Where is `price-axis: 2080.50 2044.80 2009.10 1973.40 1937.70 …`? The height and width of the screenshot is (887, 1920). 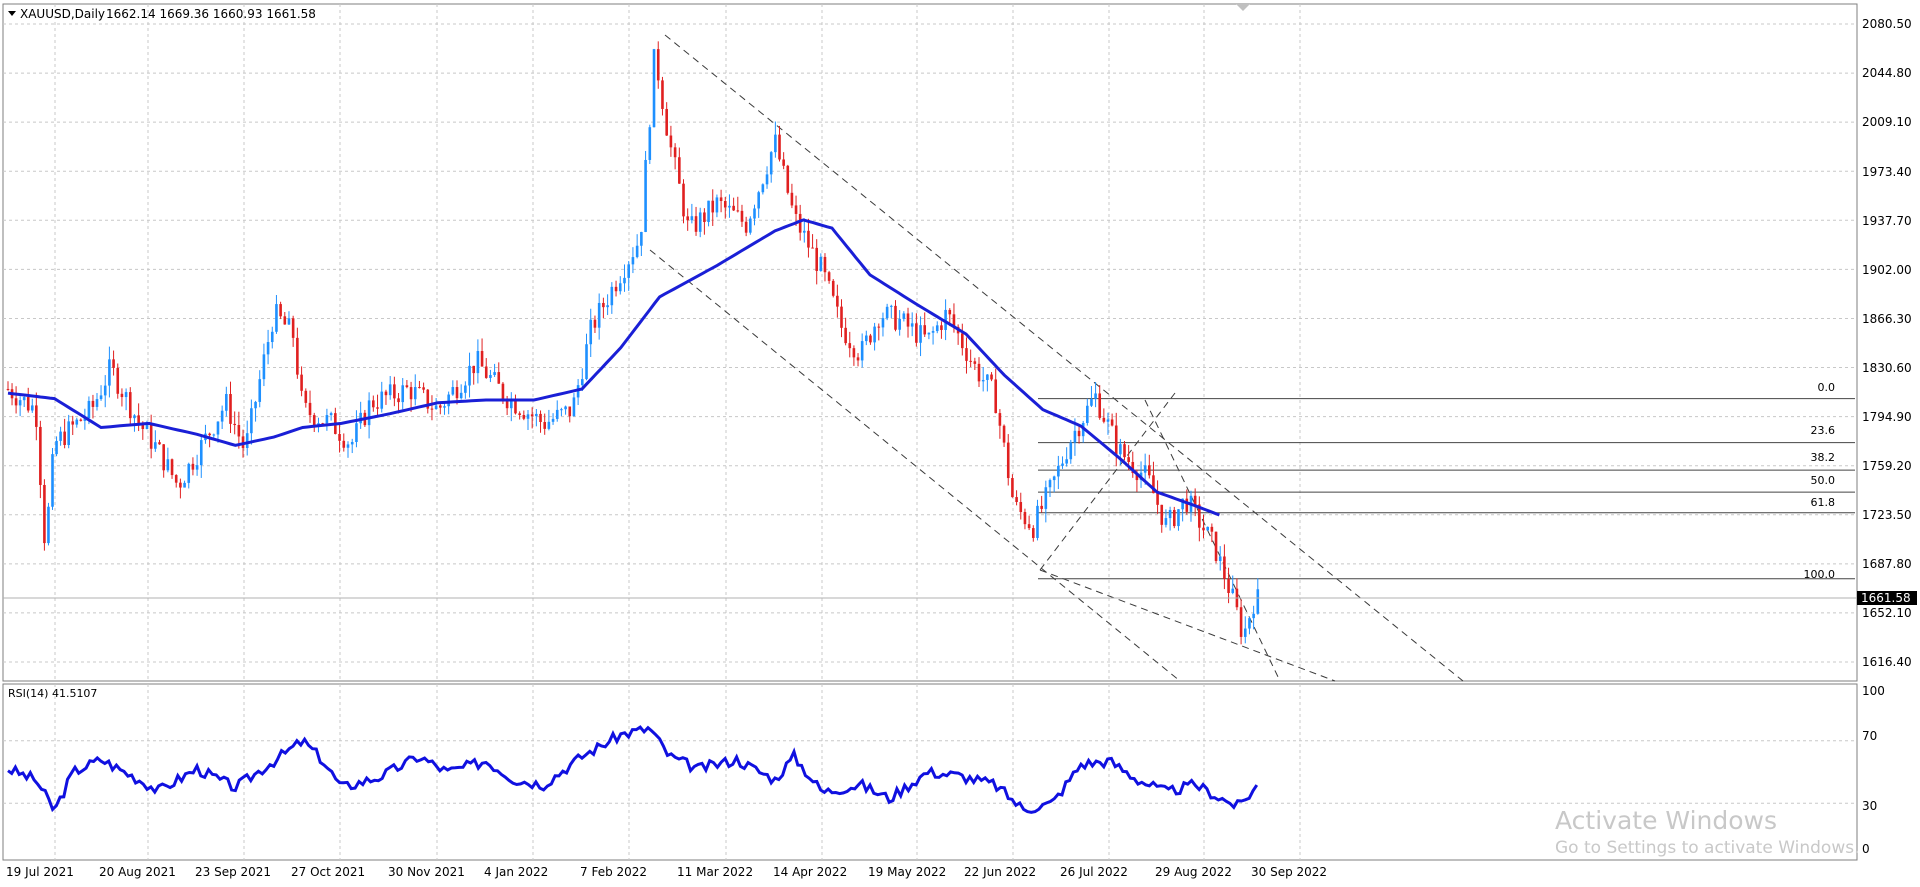 price-axis: 2080.50 2044.80 2009.10 1973.40 1937.70 … is located at coordinates (1887, 343).